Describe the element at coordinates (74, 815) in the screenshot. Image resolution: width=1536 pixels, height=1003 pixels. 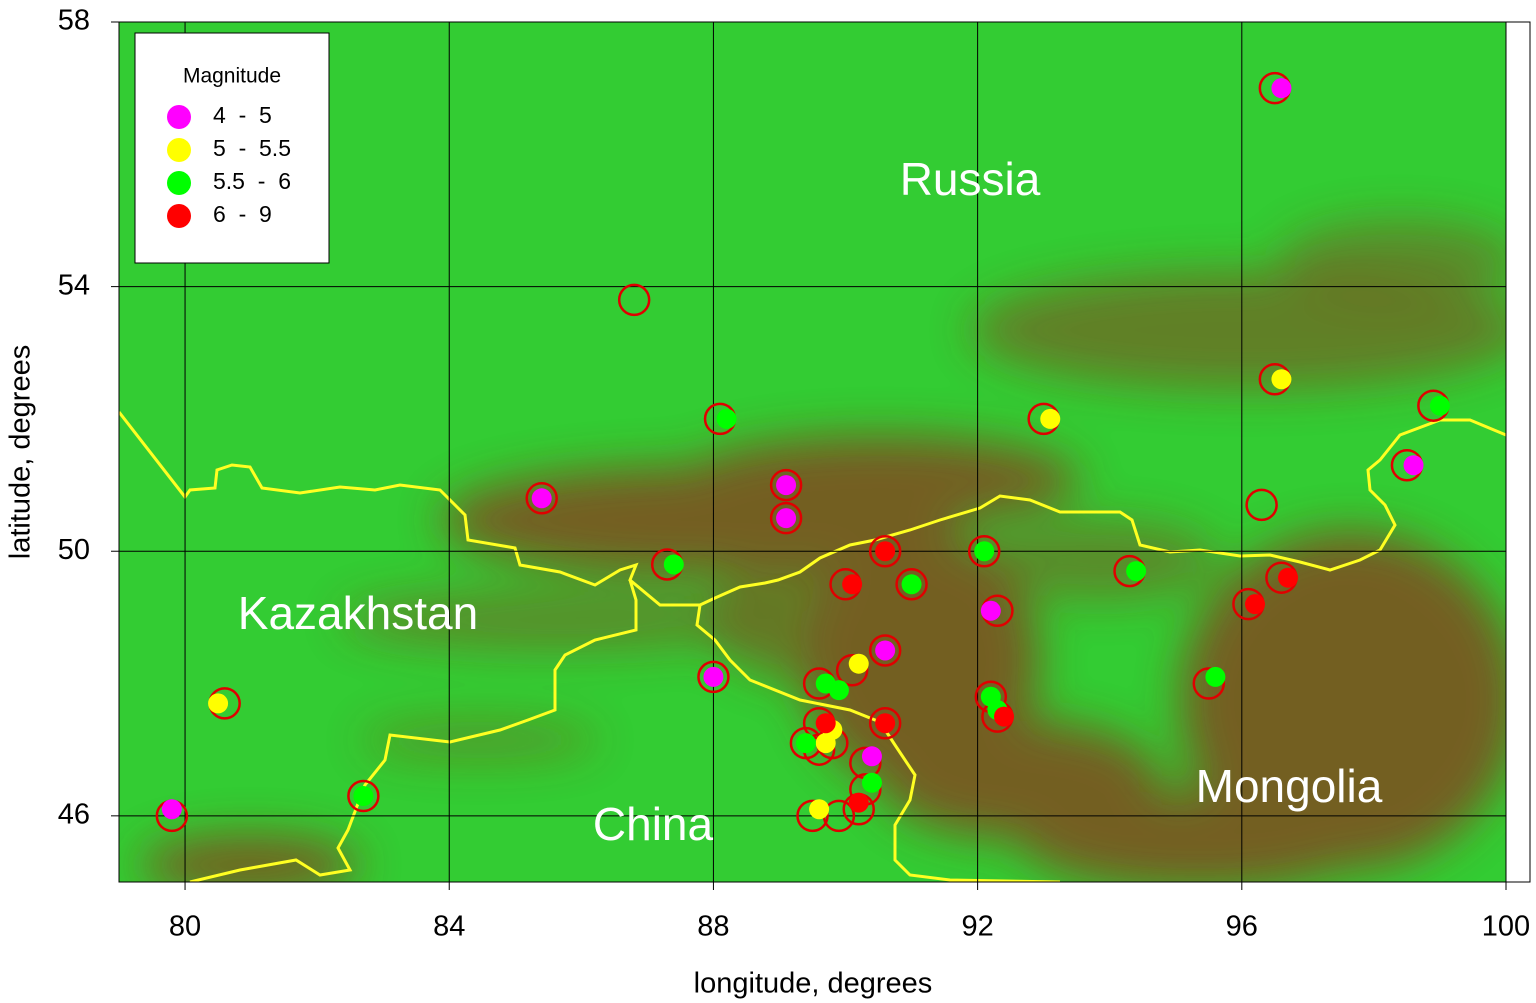
I see `y-tick-label: 46` at that location.